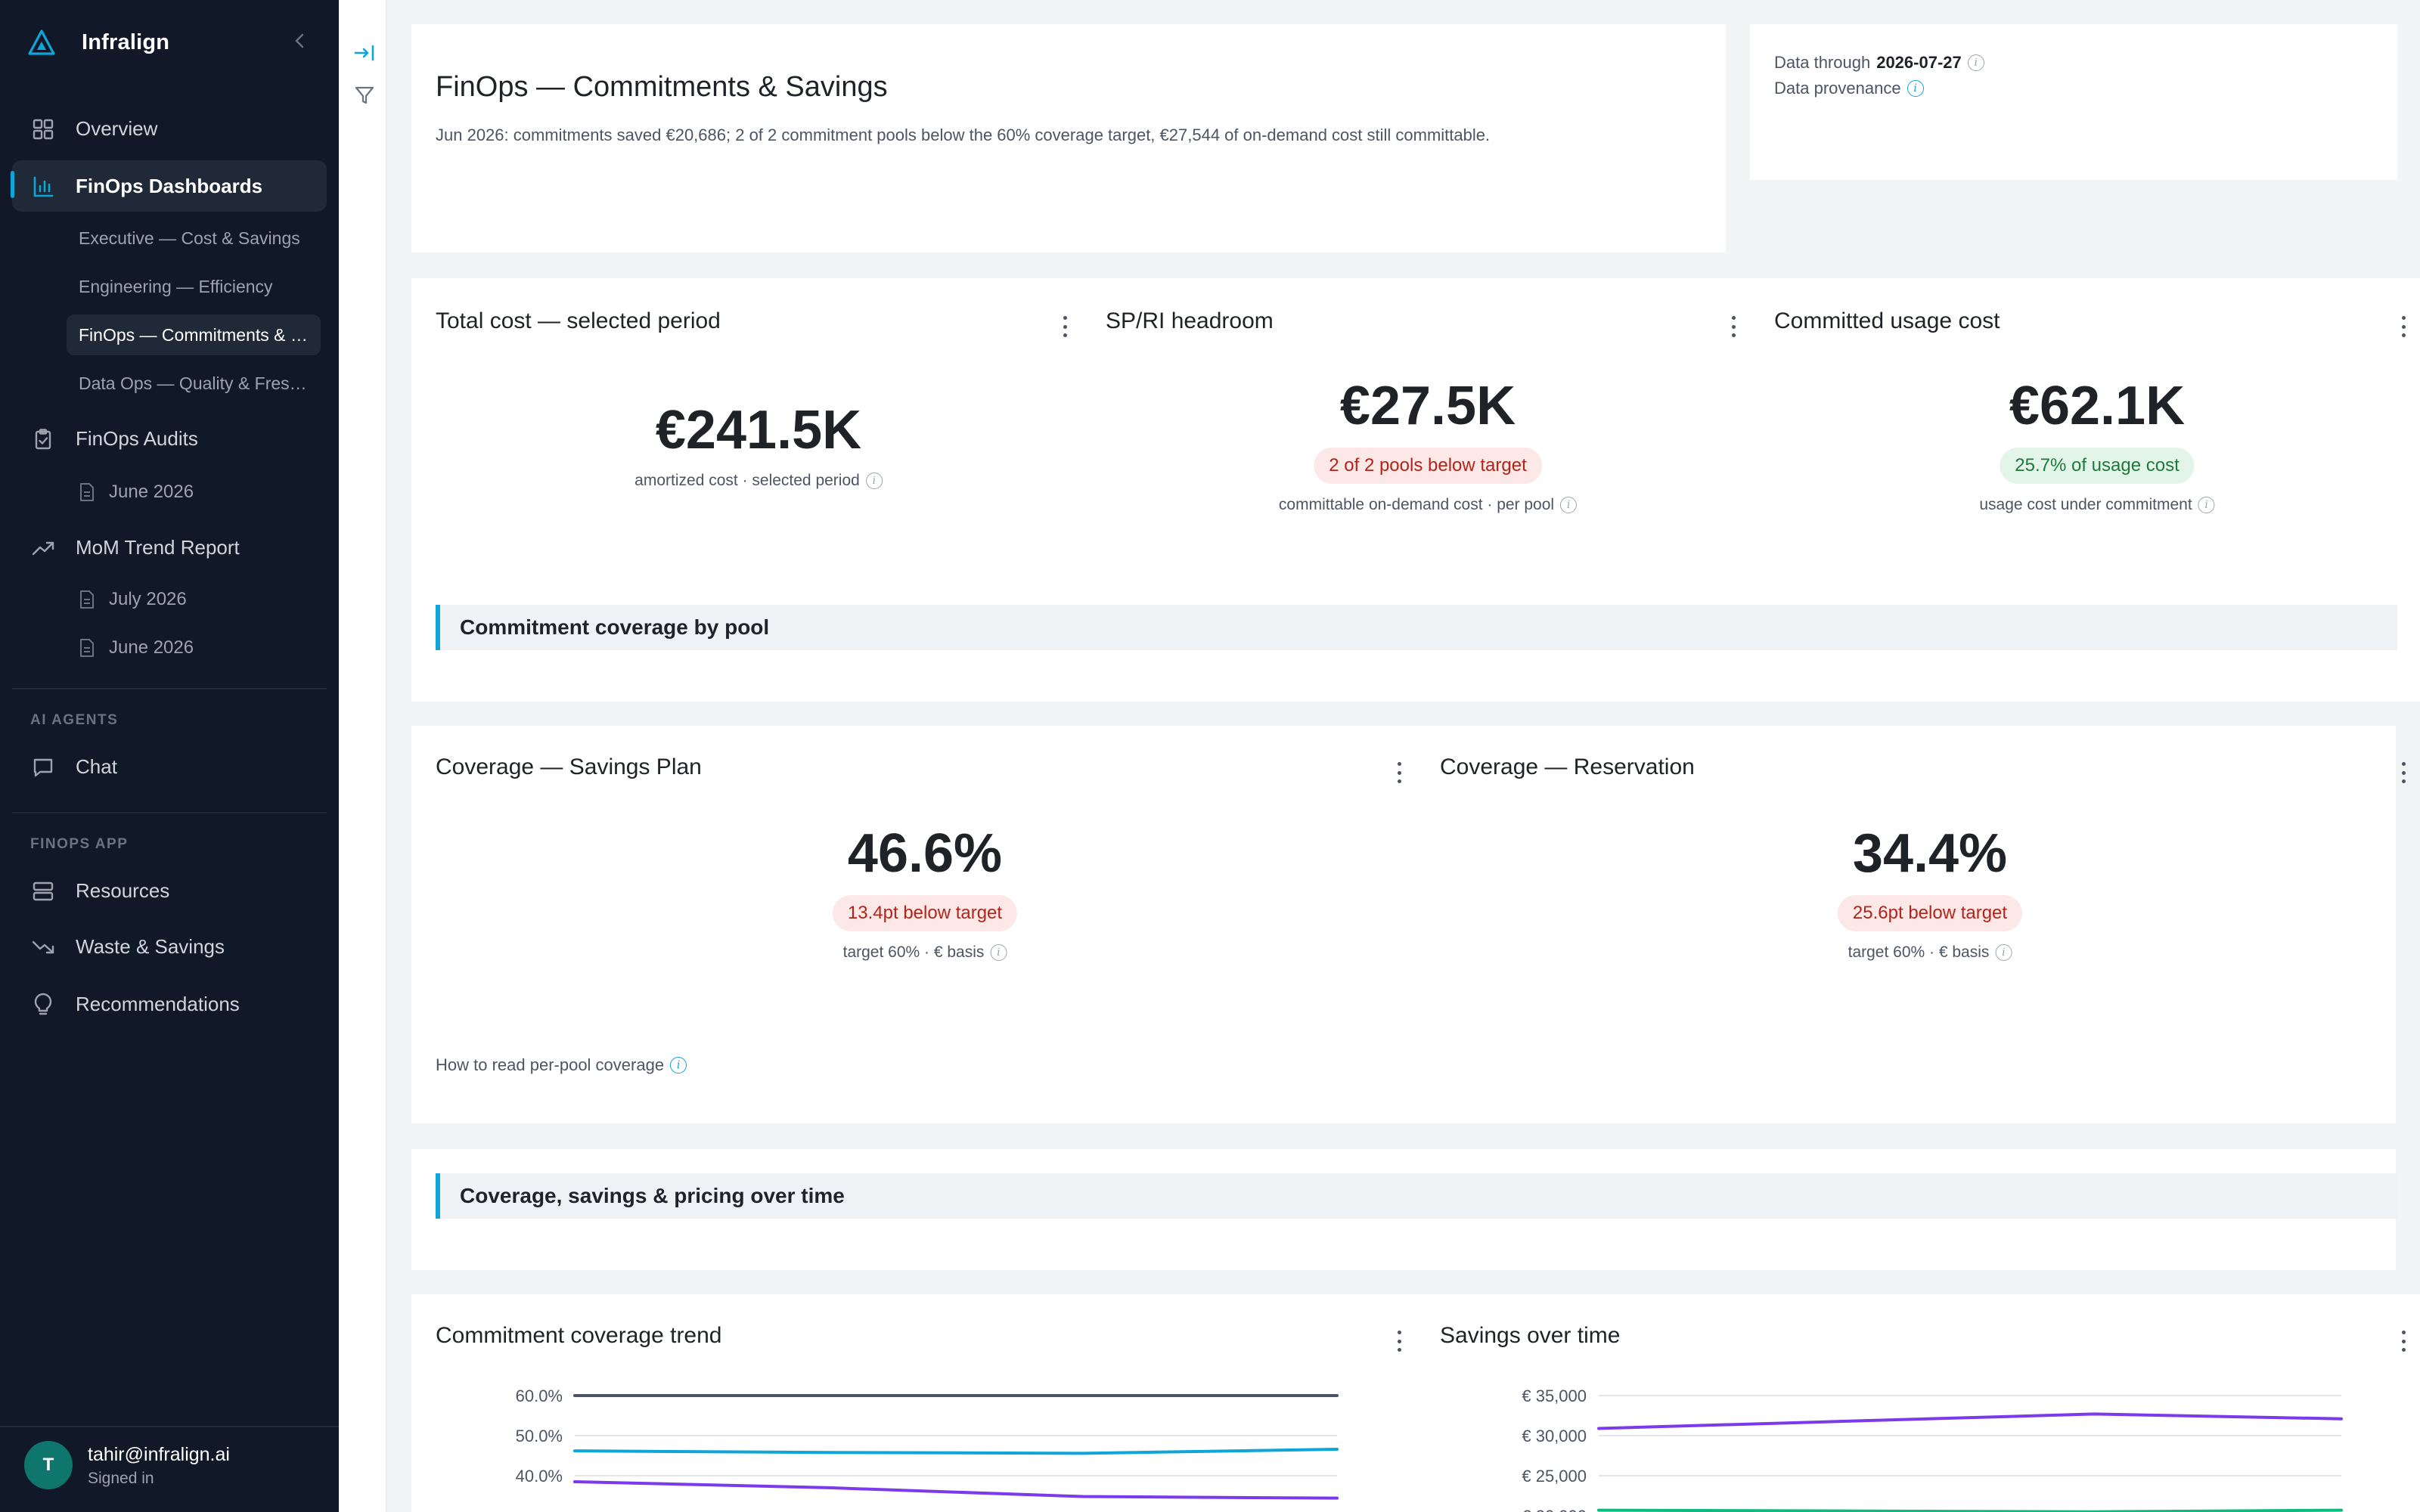 The image size is (2420, 1512). What do you see at coordinates (569, 766) in the screenshot?
I see `tile-title-savings-plan: Coverage — Savings Plan` at bounding box center [569, 766].